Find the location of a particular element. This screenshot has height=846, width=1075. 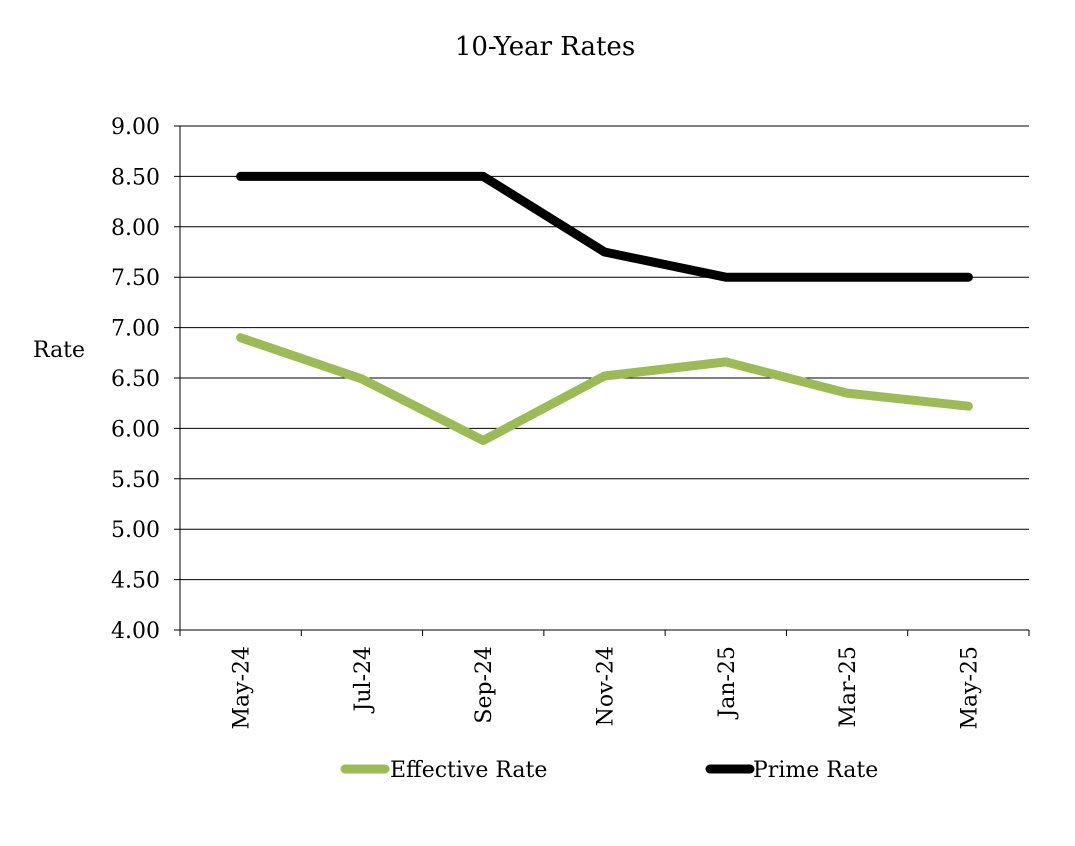

y-tick-label: 5.00 is located at coordinates (135, 530).